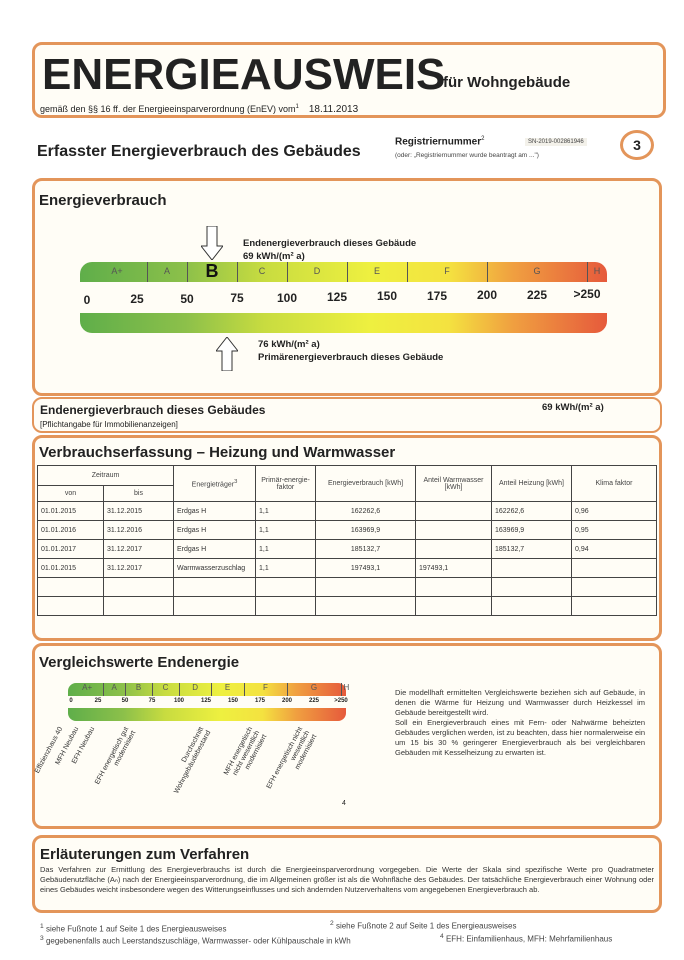  Describe the element at coordinates (437, 295) in the screenshot. I see `tick-label: 175` at that location.